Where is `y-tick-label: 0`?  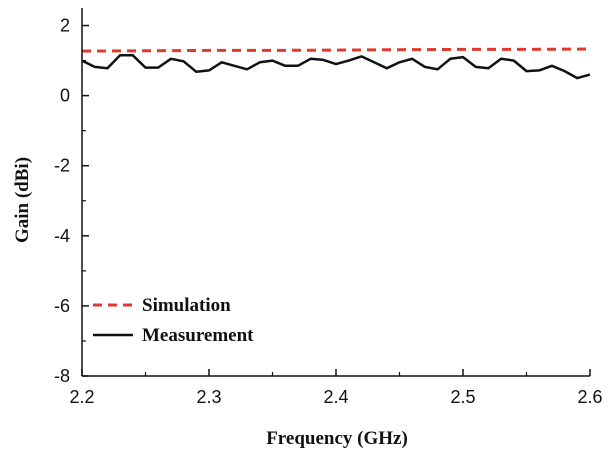
y-tick-label: 0 is located at coordinates (65, 96).